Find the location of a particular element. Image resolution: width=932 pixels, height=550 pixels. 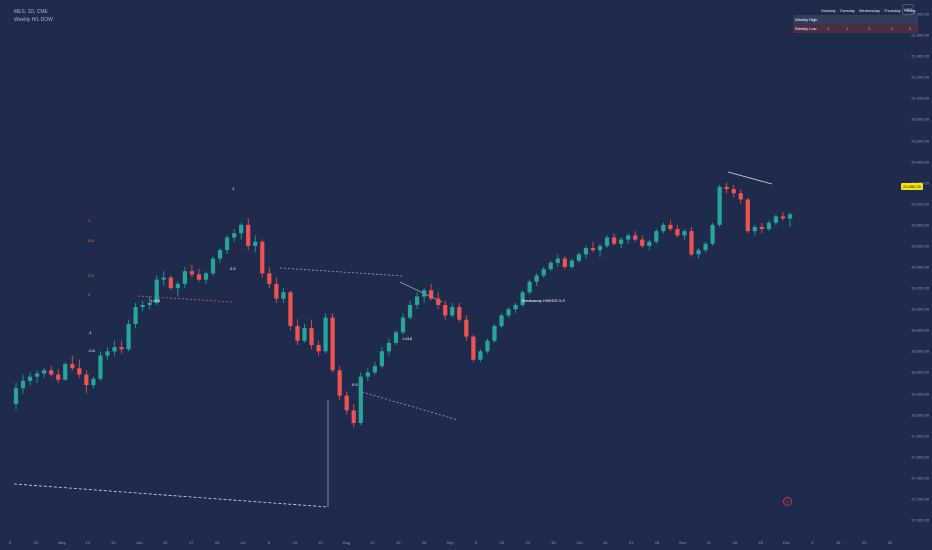

tradingview-logo-icon: ◎ is located at coordinates (787, 501).